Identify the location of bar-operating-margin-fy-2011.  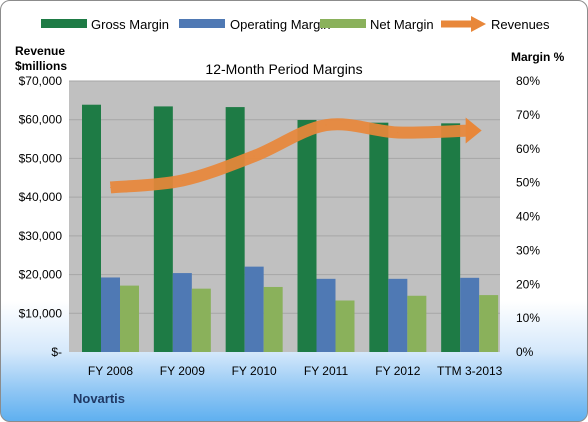
(326, 315).